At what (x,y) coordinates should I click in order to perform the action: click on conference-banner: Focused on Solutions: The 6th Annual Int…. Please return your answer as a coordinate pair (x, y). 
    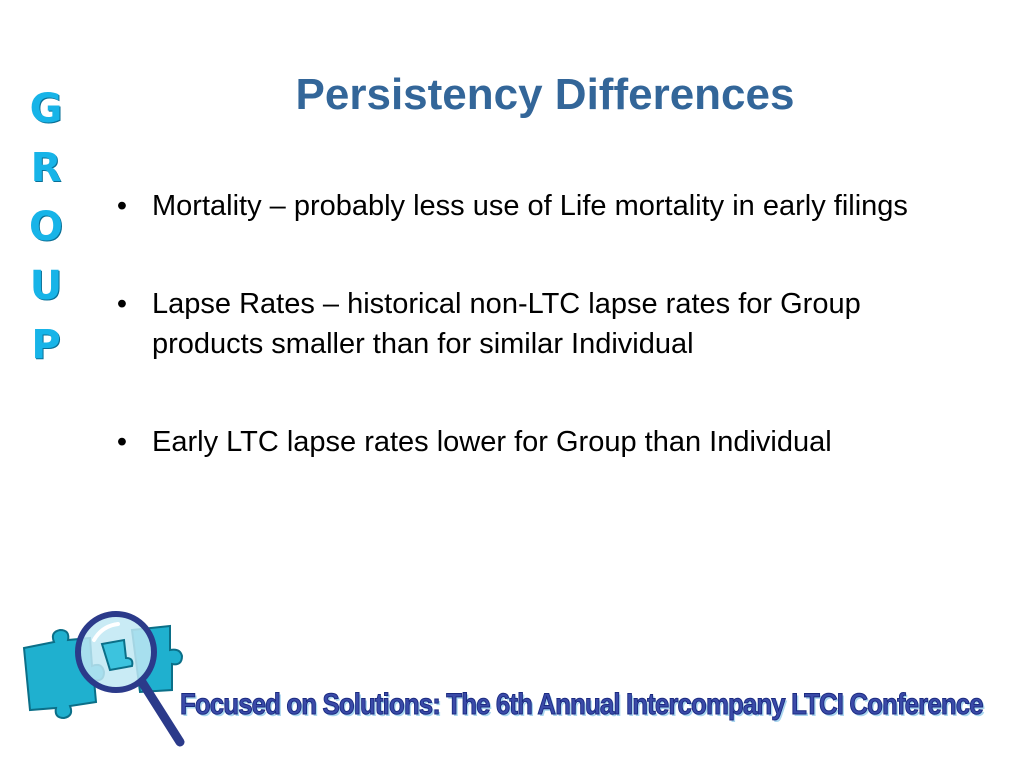
    Looking at the image, I should click on (582, 705).